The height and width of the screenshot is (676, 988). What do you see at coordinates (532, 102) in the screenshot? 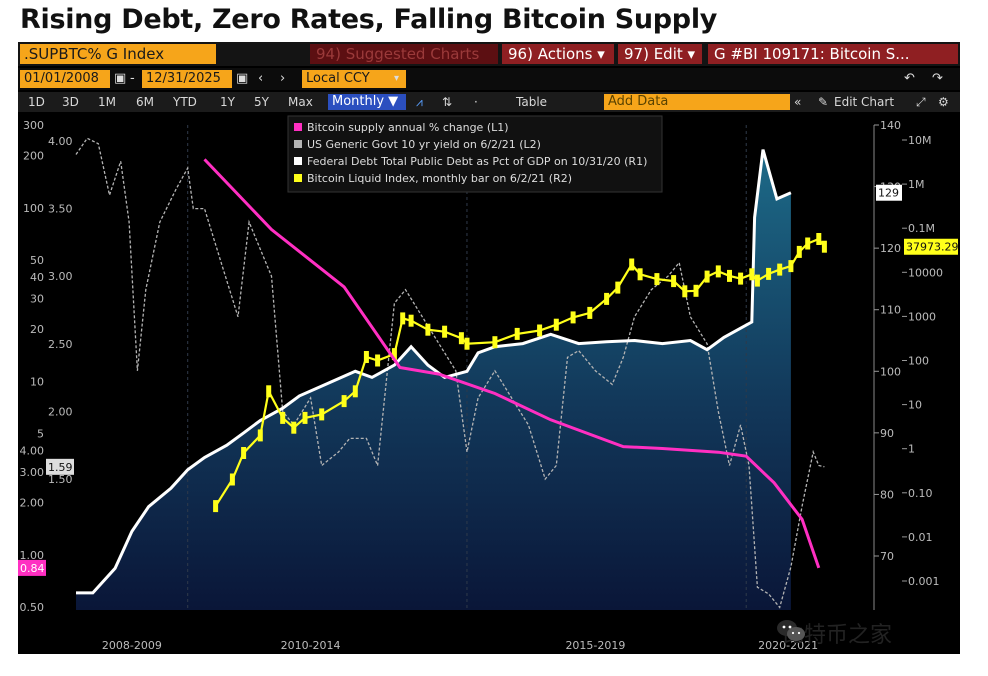
I see `table-button: Table` at bounding box center [532, 102].